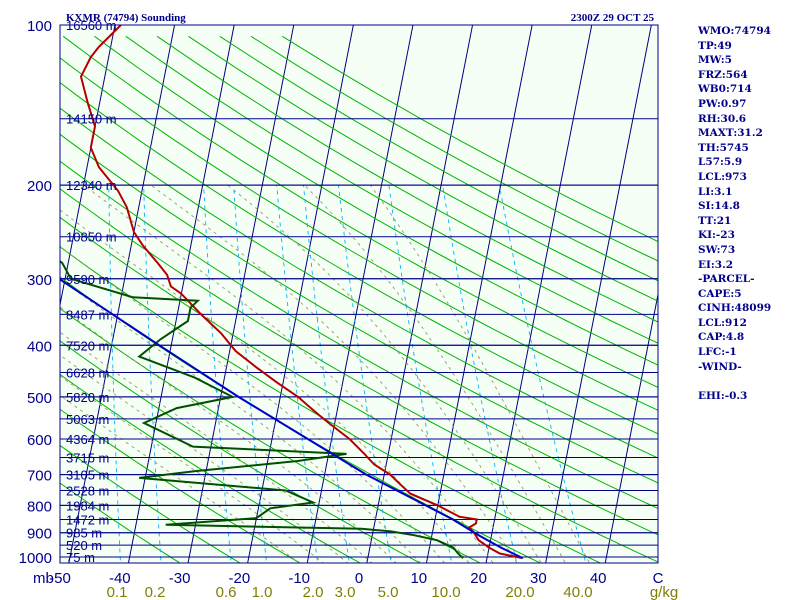 The height and width of the screenshot is (600, 800). I want to click on stat-item: WB0:714, so click(725, 89).